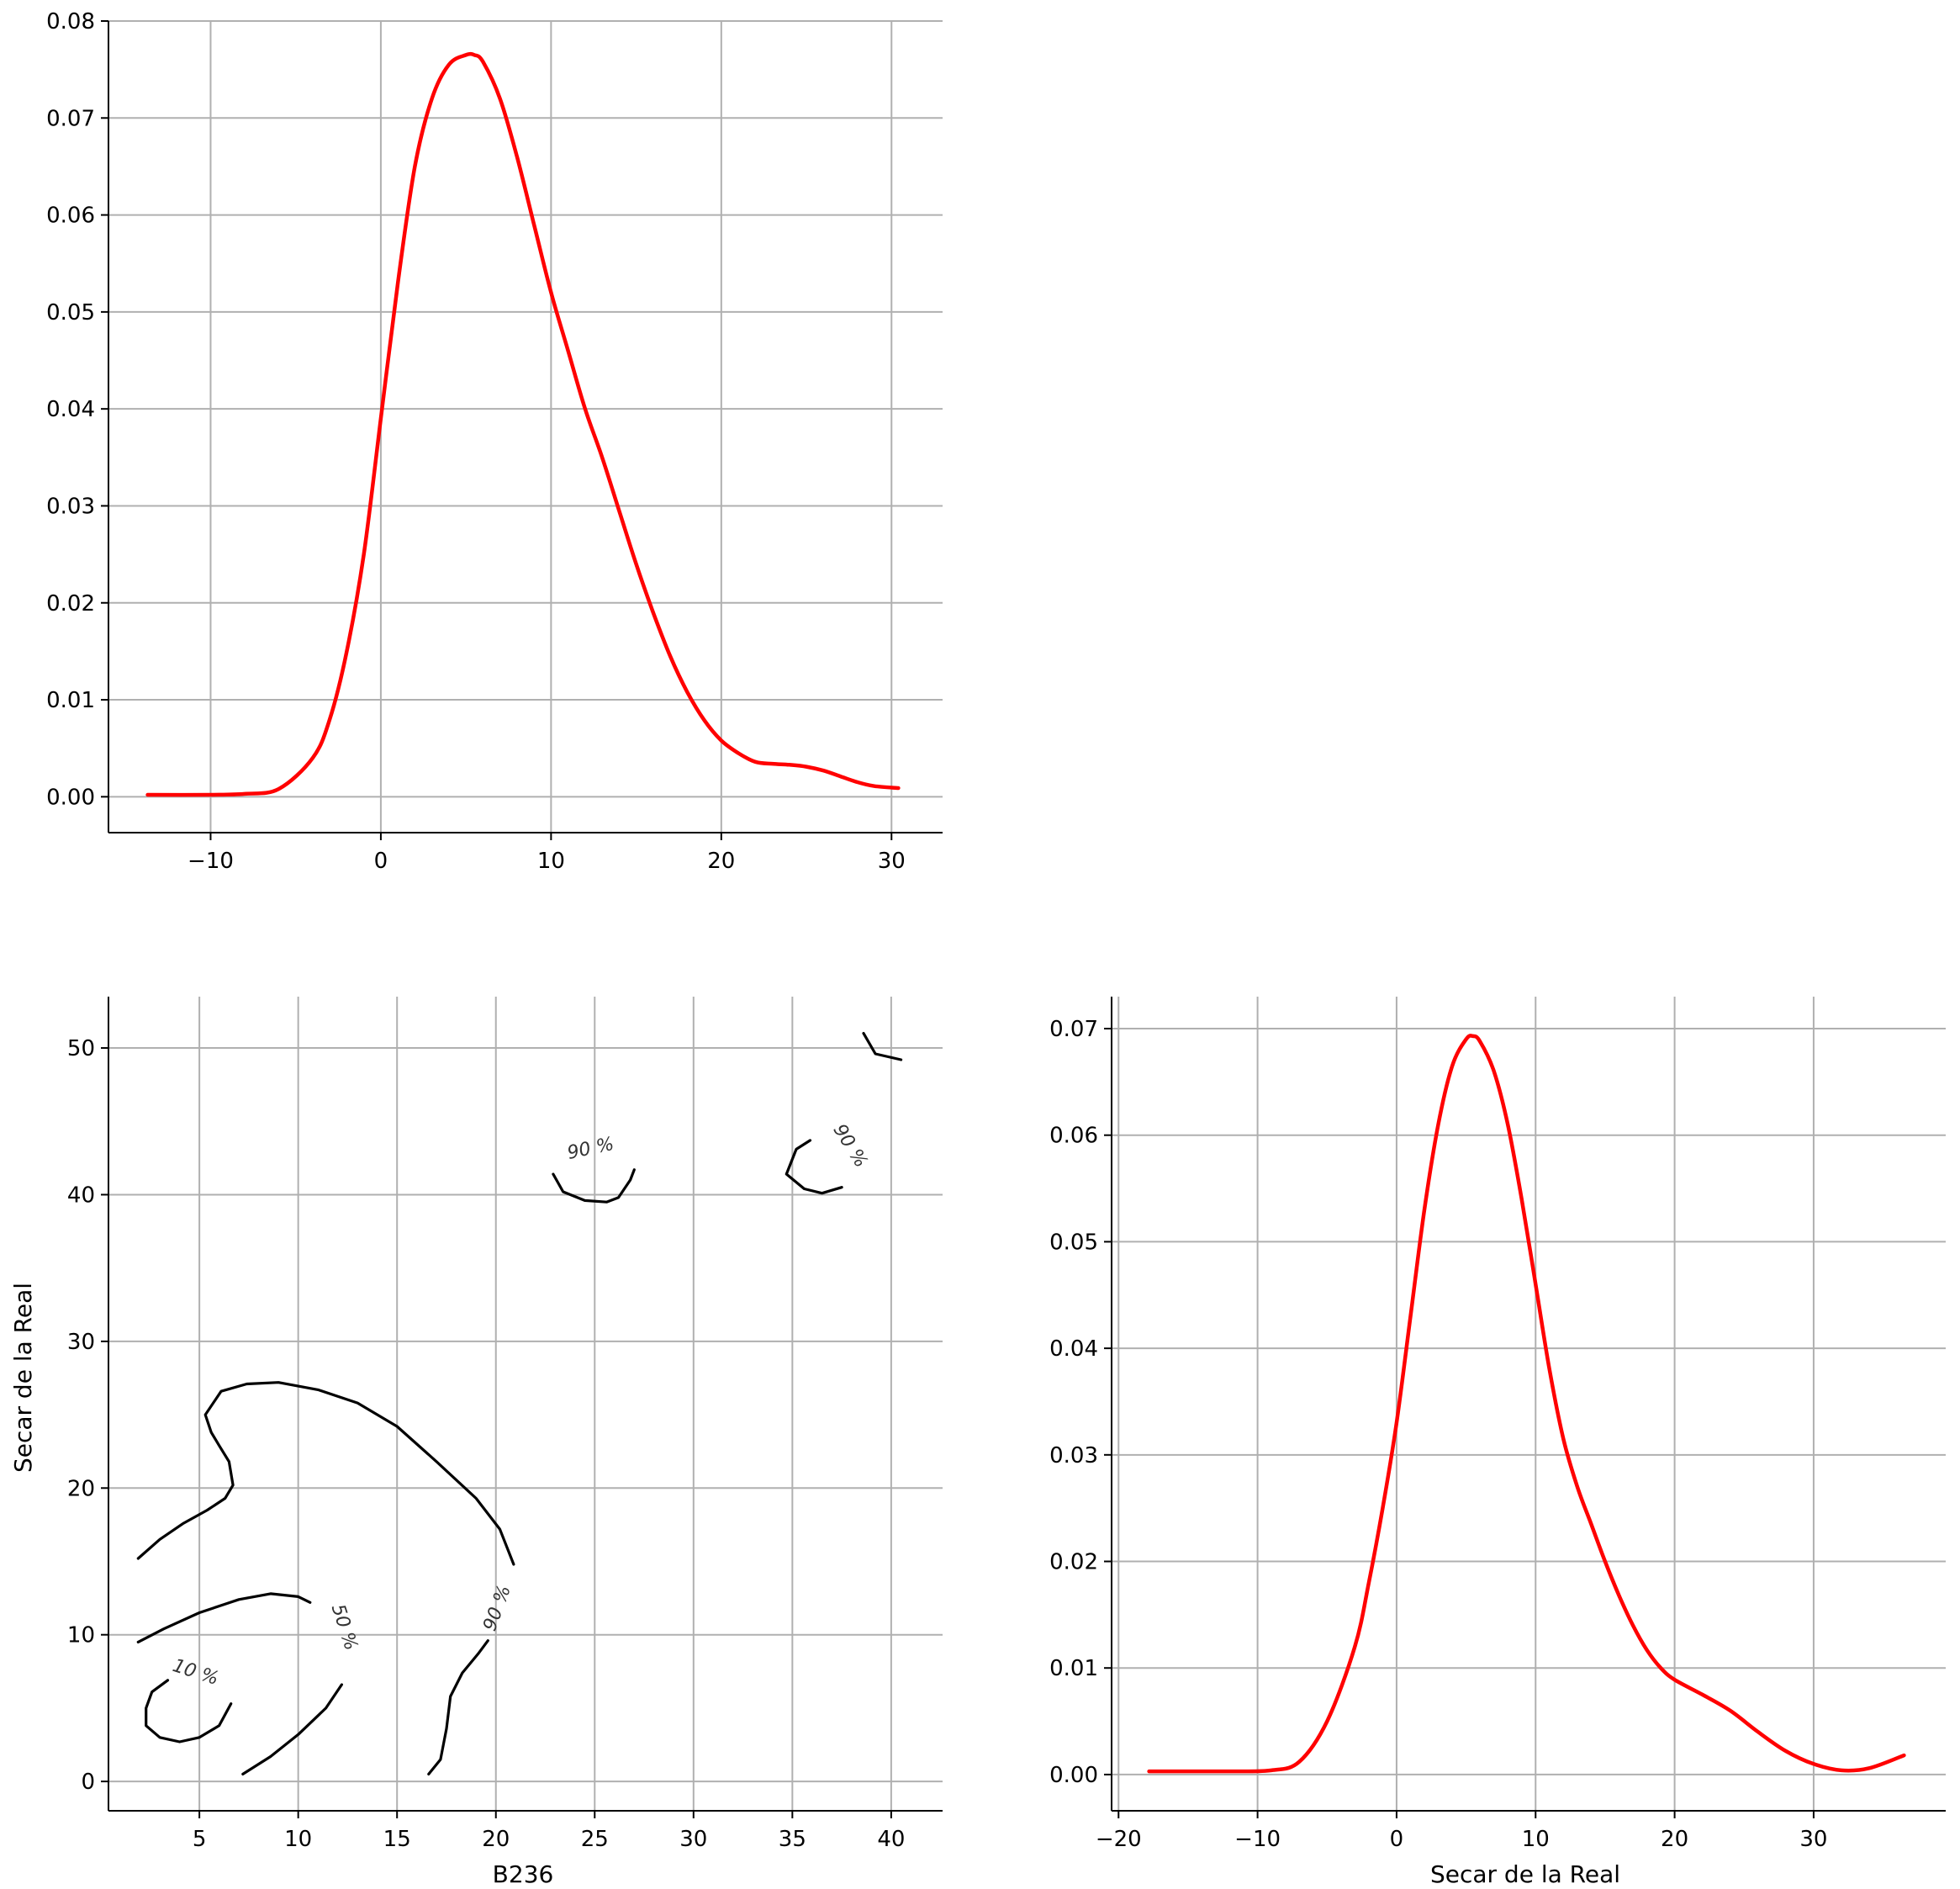 This screenshot has height=1889, width=1960. Describe the element at coordinates (81, 1195) in the screenshot. I see `y-tick-label: 40` at that location.